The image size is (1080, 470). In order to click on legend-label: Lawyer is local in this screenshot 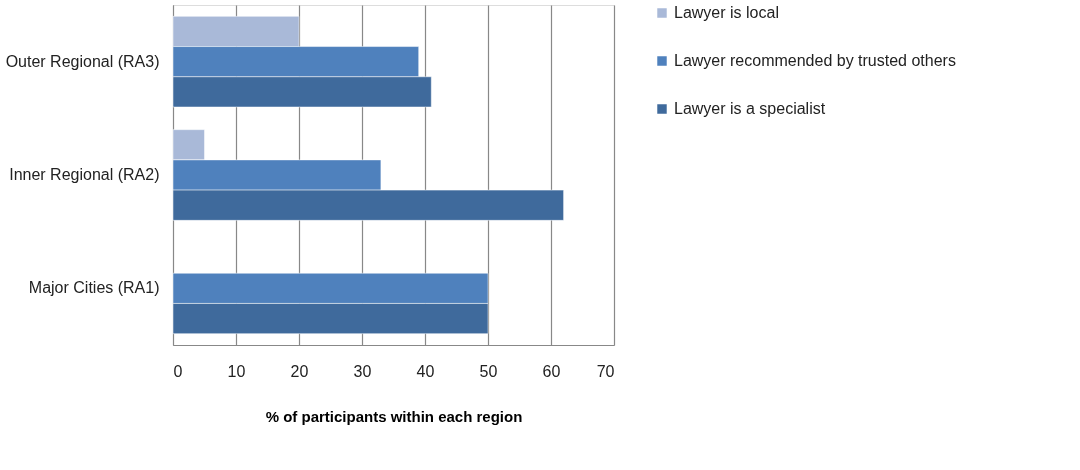, I will do `click(726, 12)`.